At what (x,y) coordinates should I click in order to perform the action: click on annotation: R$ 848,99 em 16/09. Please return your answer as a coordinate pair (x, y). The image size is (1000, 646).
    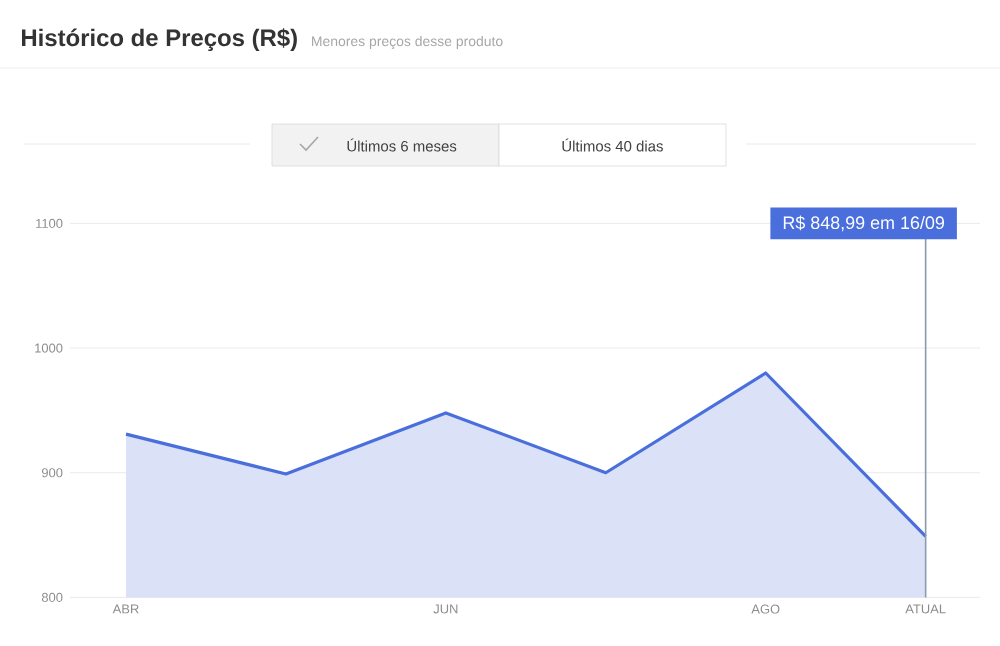
    Looking at the image, I should click on (864, 223).